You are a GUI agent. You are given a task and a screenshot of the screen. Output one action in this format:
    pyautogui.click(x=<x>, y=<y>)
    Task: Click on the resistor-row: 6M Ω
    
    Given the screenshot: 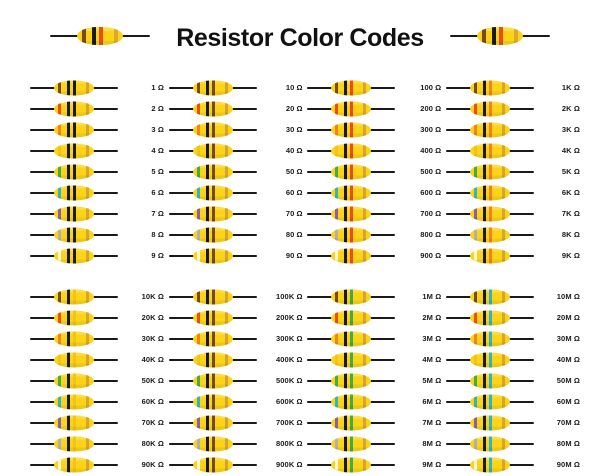 What is the action you would take?
    pyautogui.click(x=375, y=401)
    